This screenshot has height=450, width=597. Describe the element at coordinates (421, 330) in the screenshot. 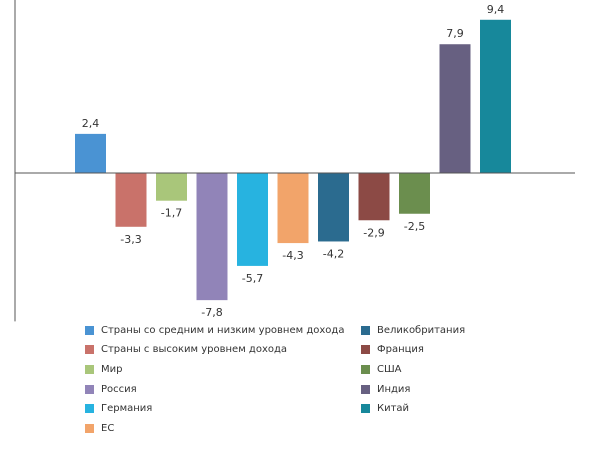

I see `legend-label: Великобритания` at that location.